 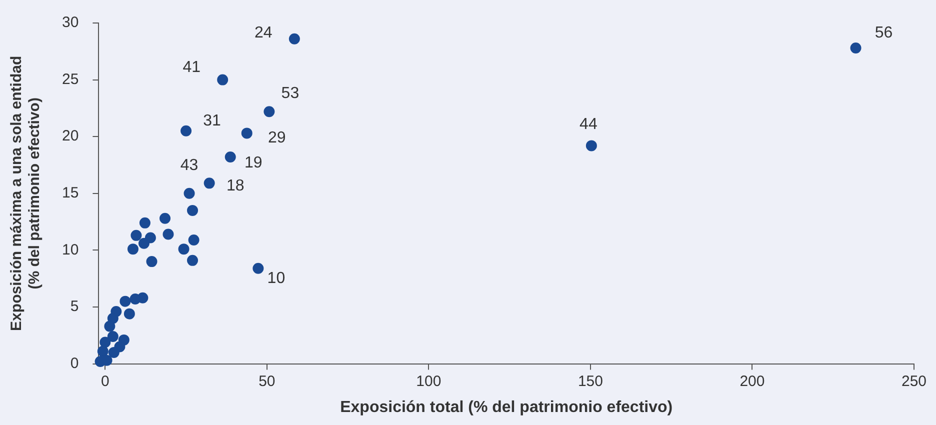 I want to click on annotation: 53, so click(x=290, y=93).